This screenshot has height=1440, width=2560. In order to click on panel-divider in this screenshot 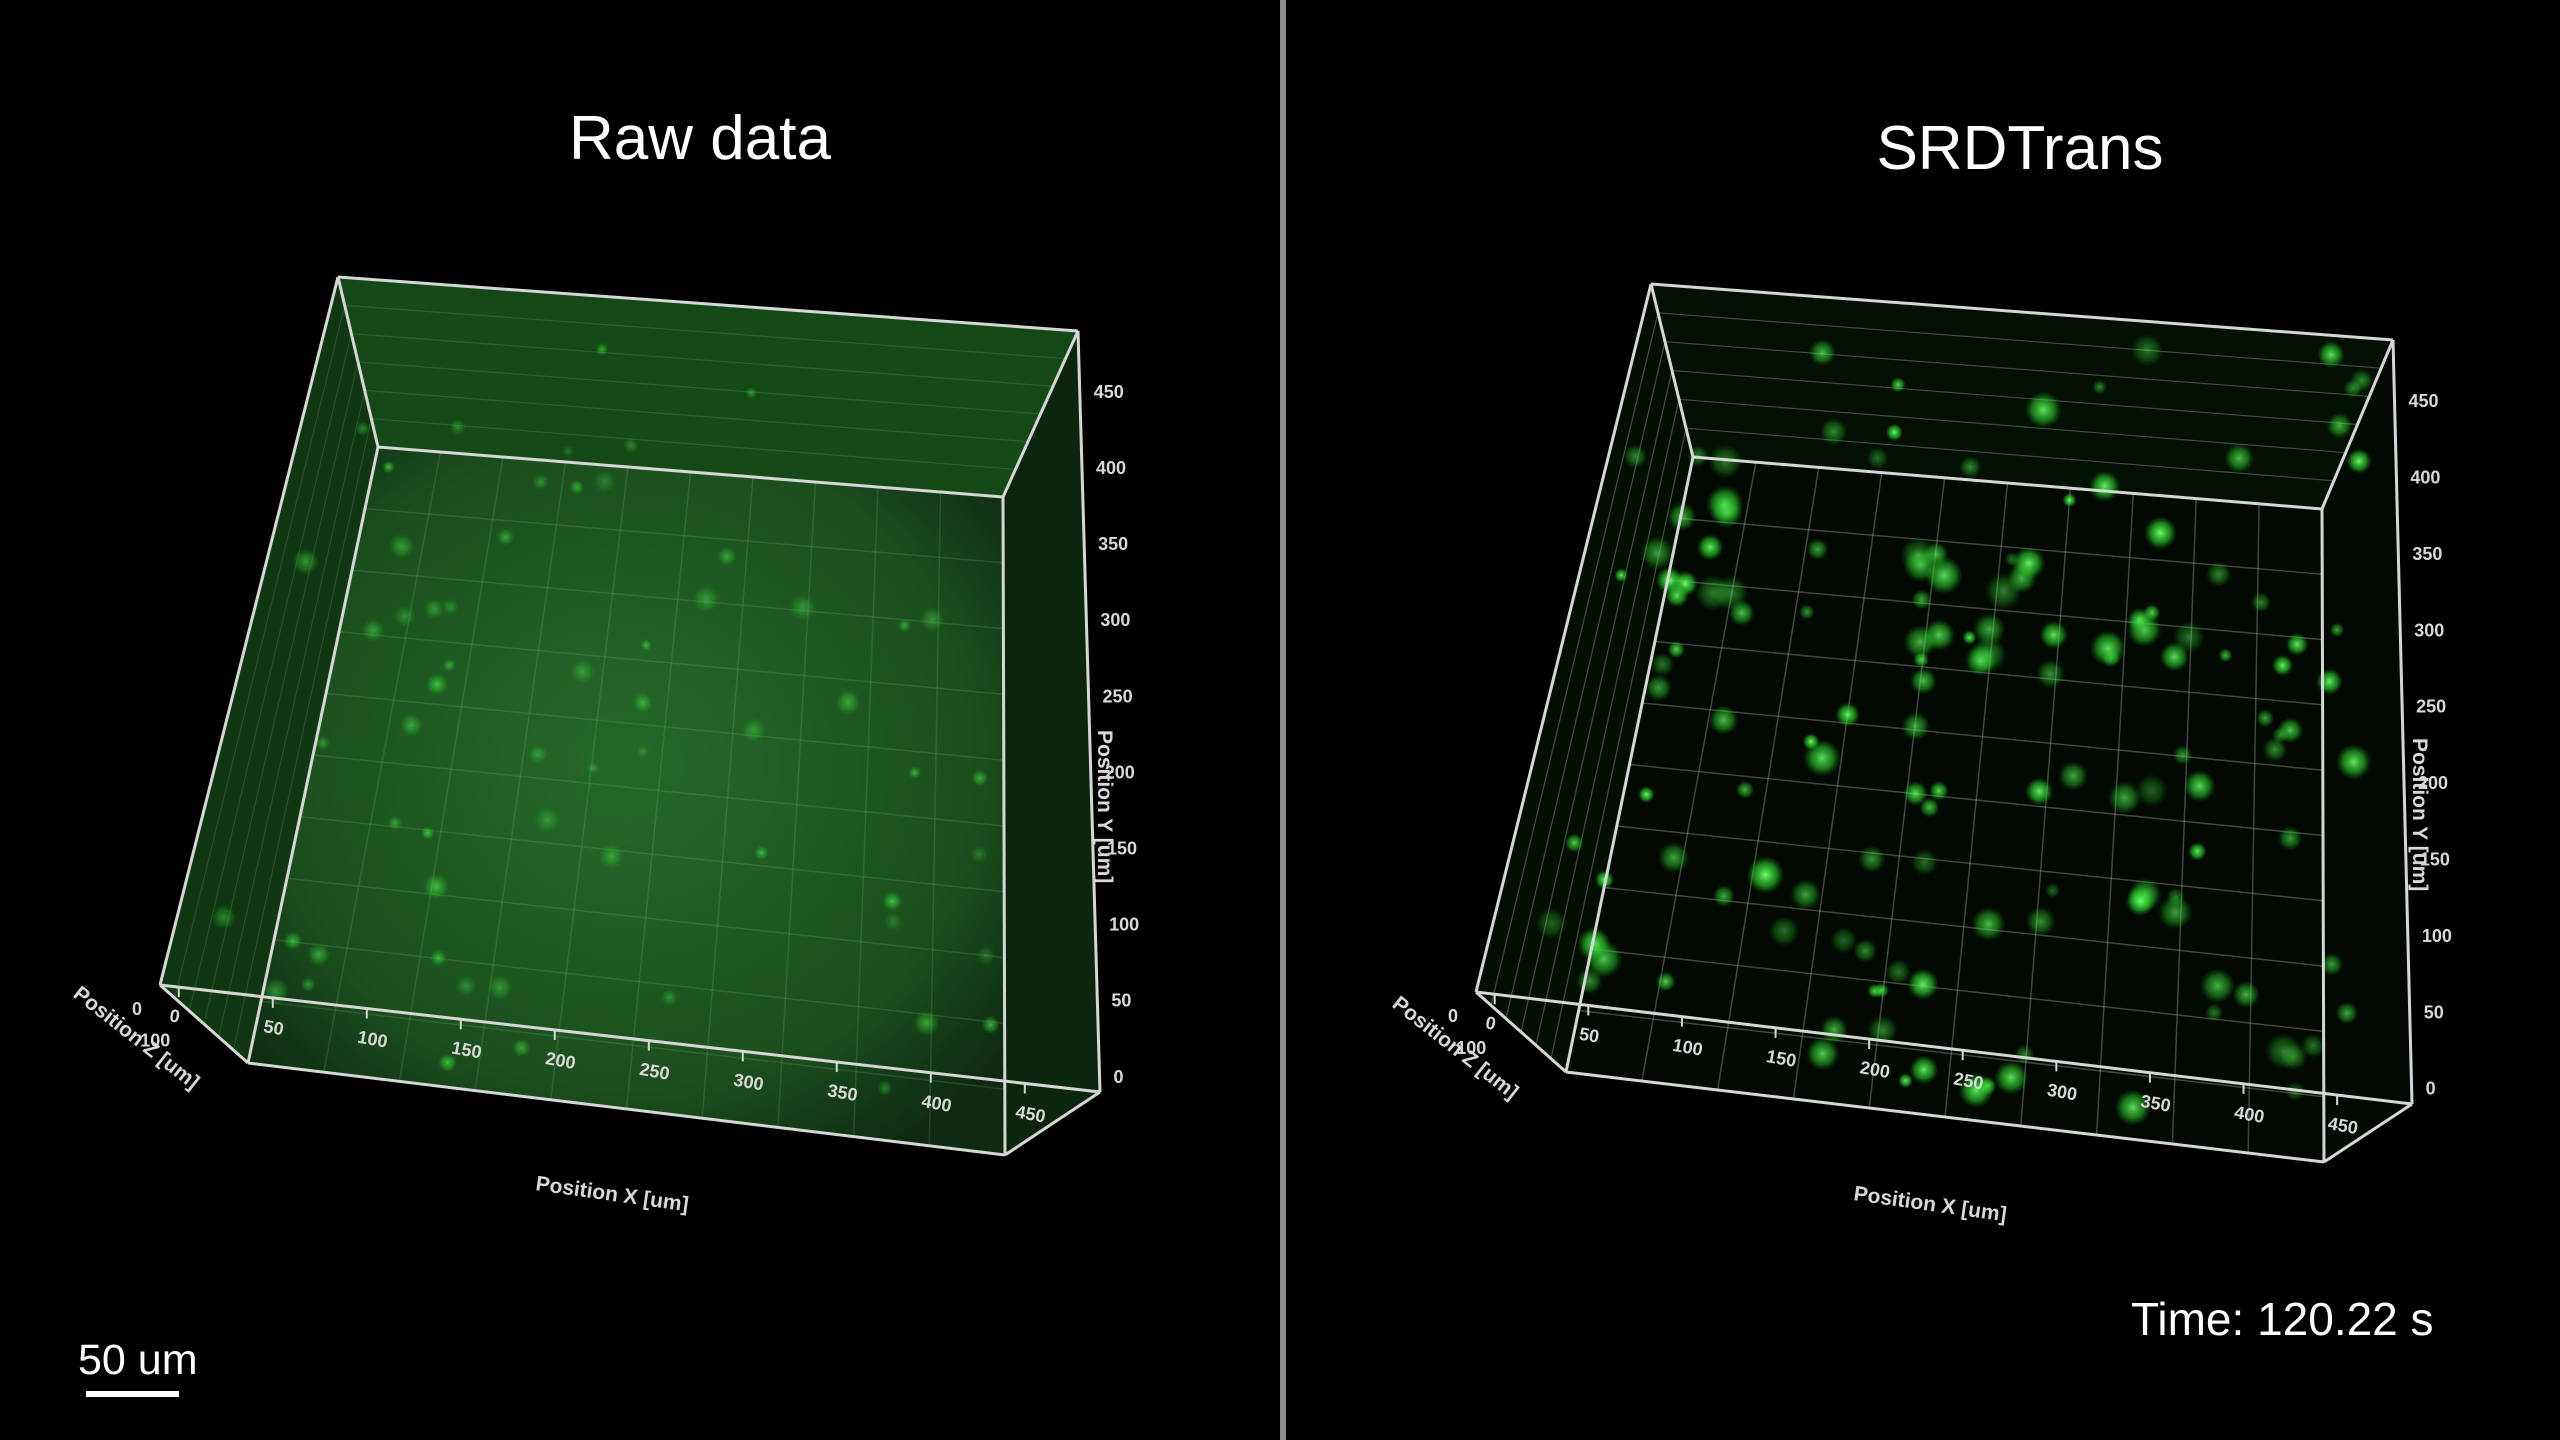, I will do `click(1283, 720)`.